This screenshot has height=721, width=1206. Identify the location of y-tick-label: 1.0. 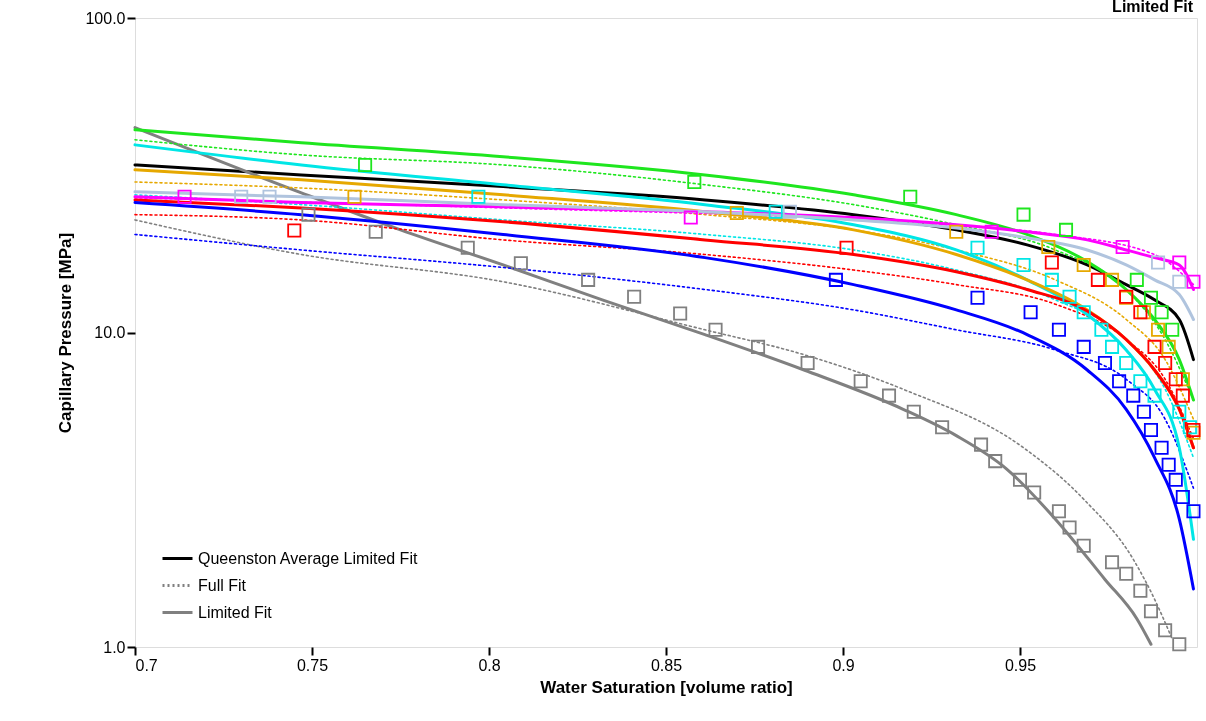
(114, 647).